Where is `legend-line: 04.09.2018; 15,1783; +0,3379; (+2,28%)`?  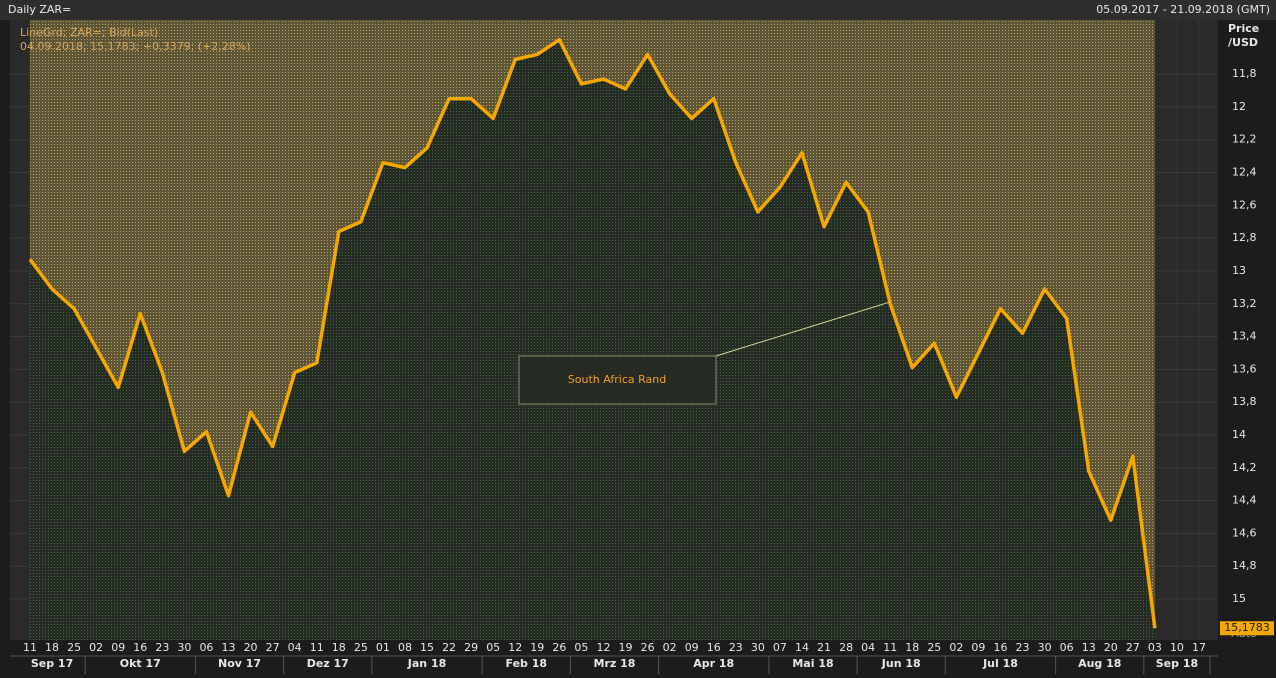 legend-line: 04.09.2018; 15,1783; +0,3379; (+2,28%) is located at coordinates (135, 46).